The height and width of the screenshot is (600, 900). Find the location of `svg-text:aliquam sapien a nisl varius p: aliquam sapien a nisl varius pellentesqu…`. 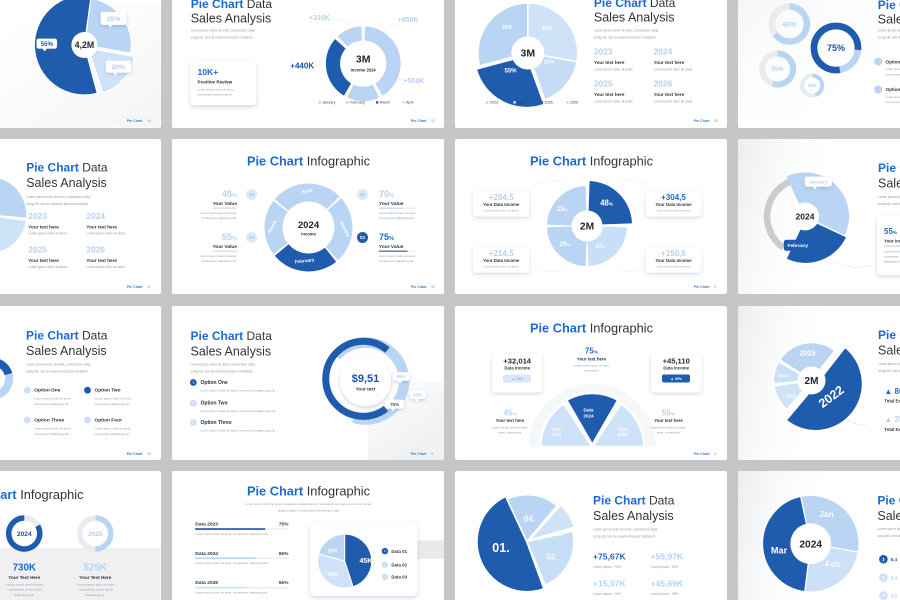

svg-text:aliquam sapien a nisl varius p: aliquam sapien a nisl varius pellentesqu… is located at coordinates (308, 511).